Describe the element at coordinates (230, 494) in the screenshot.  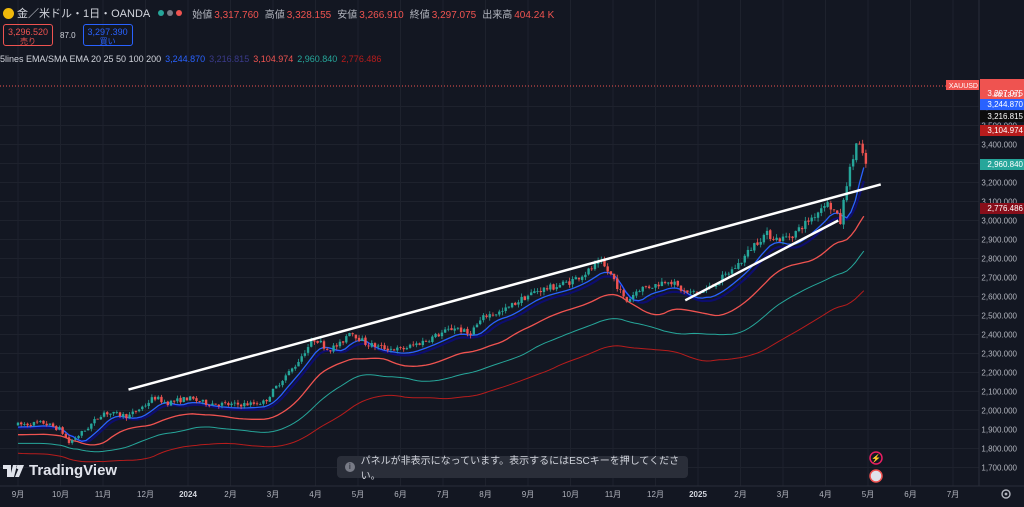
I see `x-tick-label: 2月` at that location.